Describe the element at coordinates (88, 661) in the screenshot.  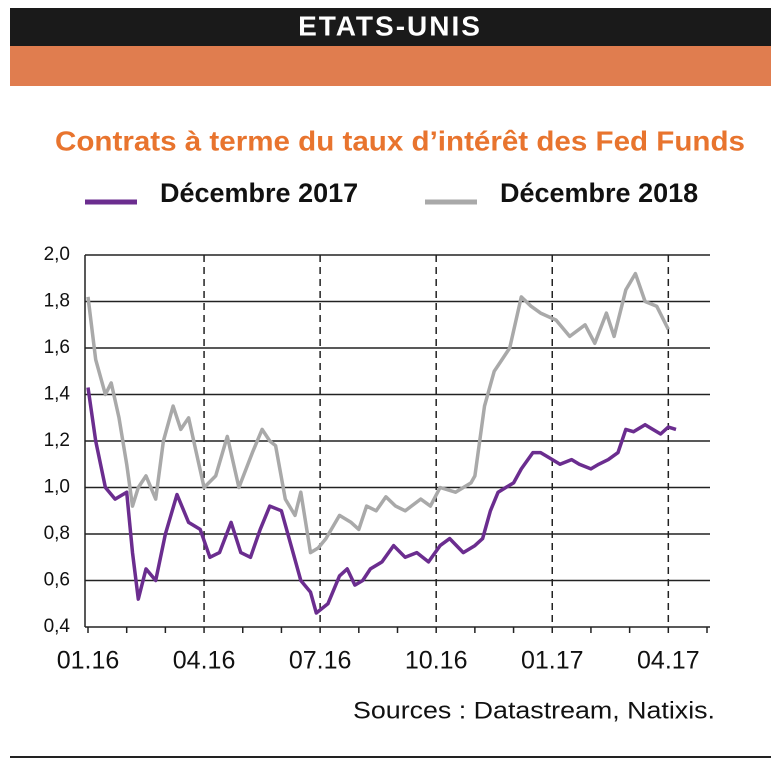
I see `x-tick-label: 01.16` at that location.